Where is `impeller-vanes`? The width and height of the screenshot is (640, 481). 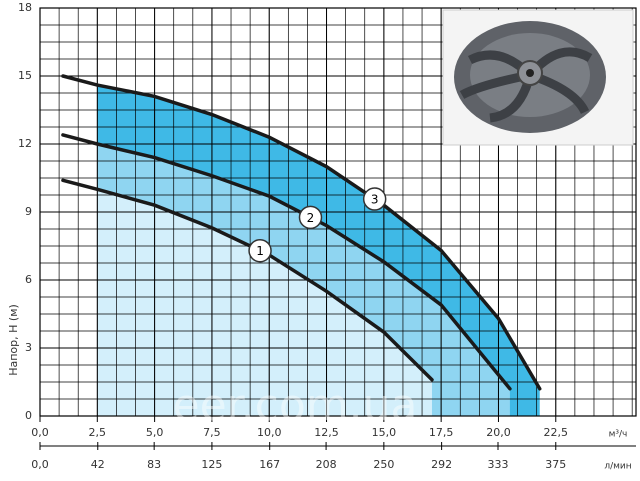
impeller-vanes is located at coordinates (526, 85).